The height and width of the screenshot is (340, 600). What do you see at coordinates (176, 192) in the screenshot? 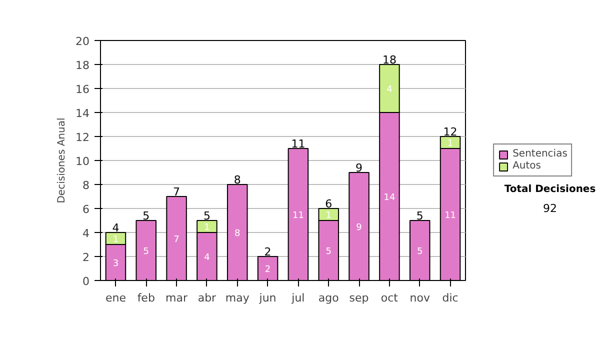
I see `total-label: 7` at bounding box center [176, 192].